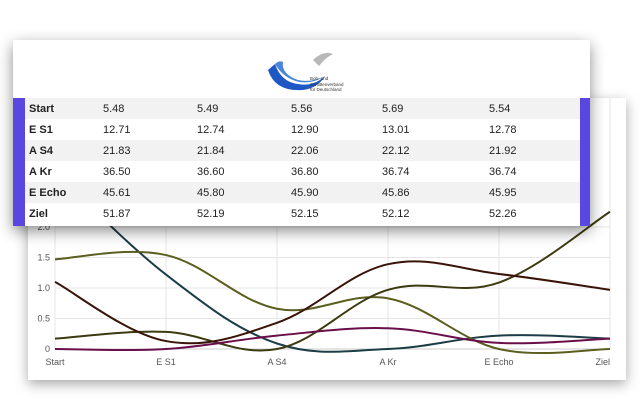 Image resolution: width=640 pixels, height=400 pixels. I want to click on time-cell: 21.92, so click(503, 150).